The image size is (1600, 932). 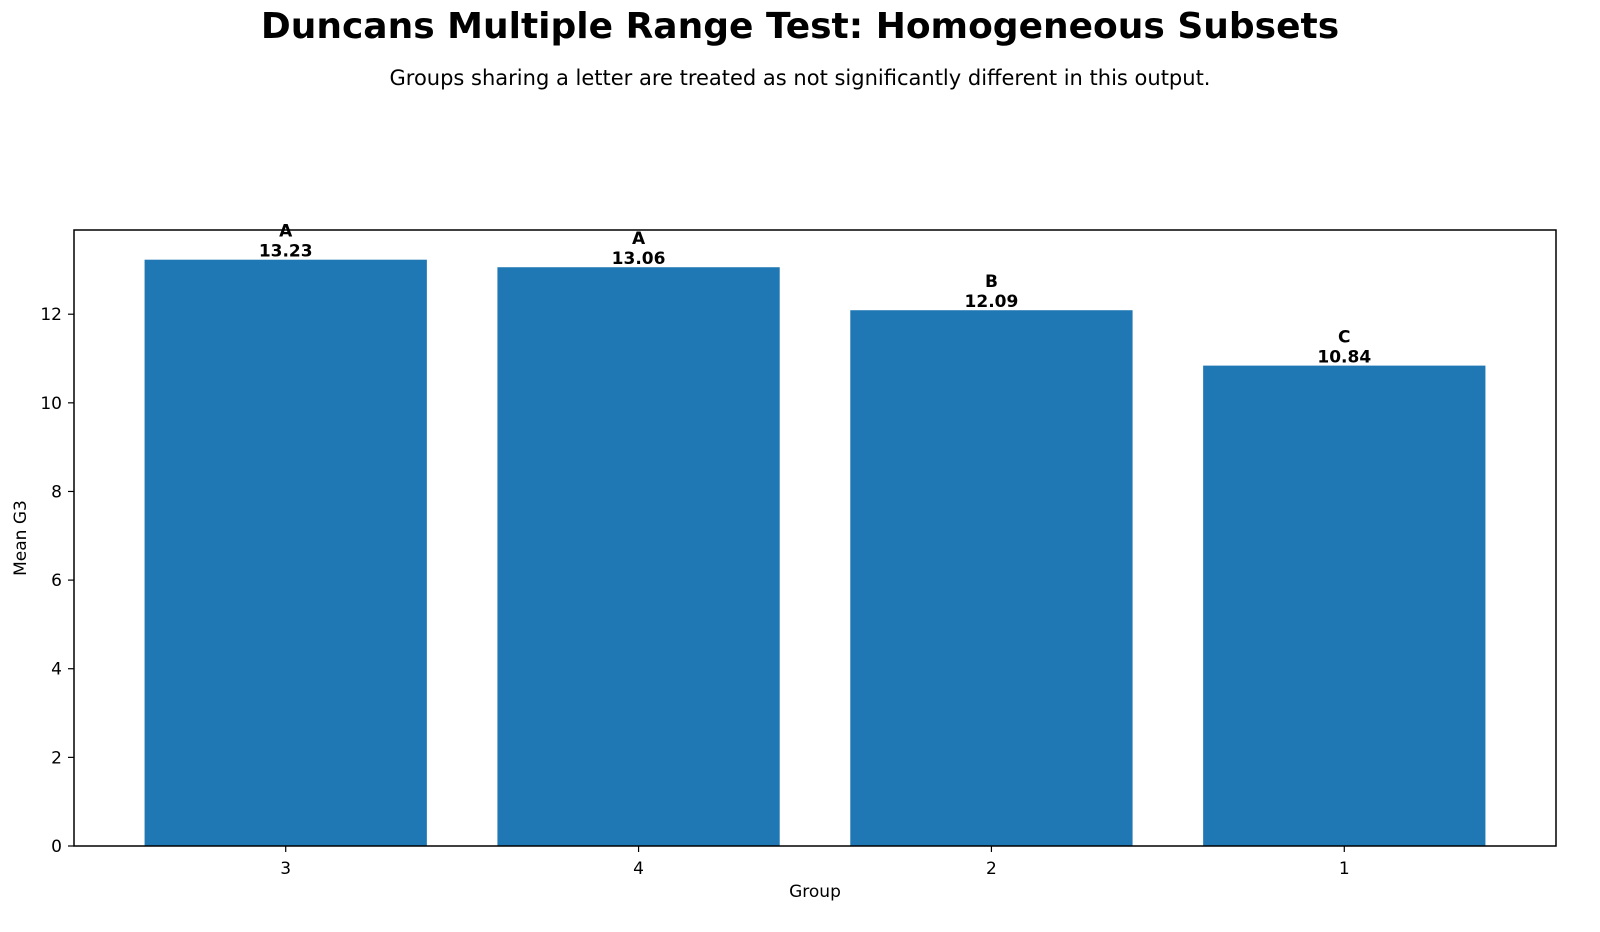 What do you see at coordinates (56, 670) in the screenshot?
I see `y-tick-label: 4` at bounding box center [56, 670].